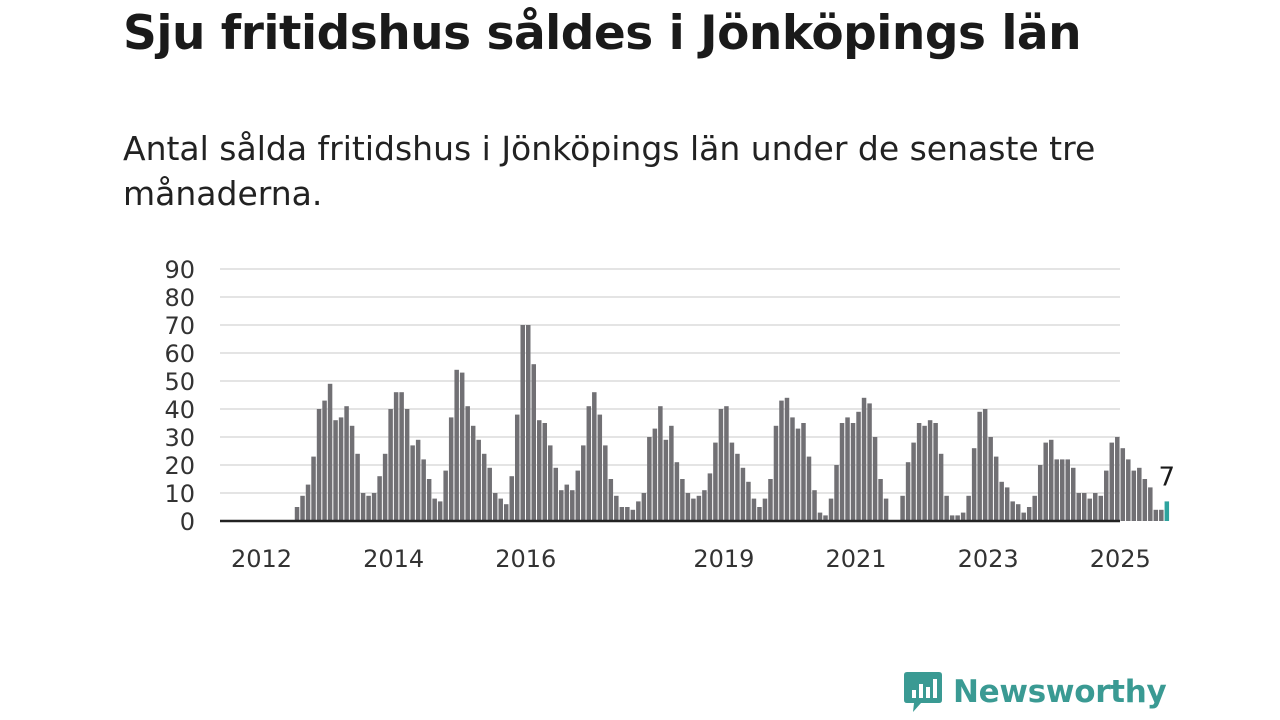 This screenshot has height=720, width=1280. What do you see at coordinates (187, 522) in the screenshot?
I see `y-tick-label: 0` at bounding box center [187, 522].